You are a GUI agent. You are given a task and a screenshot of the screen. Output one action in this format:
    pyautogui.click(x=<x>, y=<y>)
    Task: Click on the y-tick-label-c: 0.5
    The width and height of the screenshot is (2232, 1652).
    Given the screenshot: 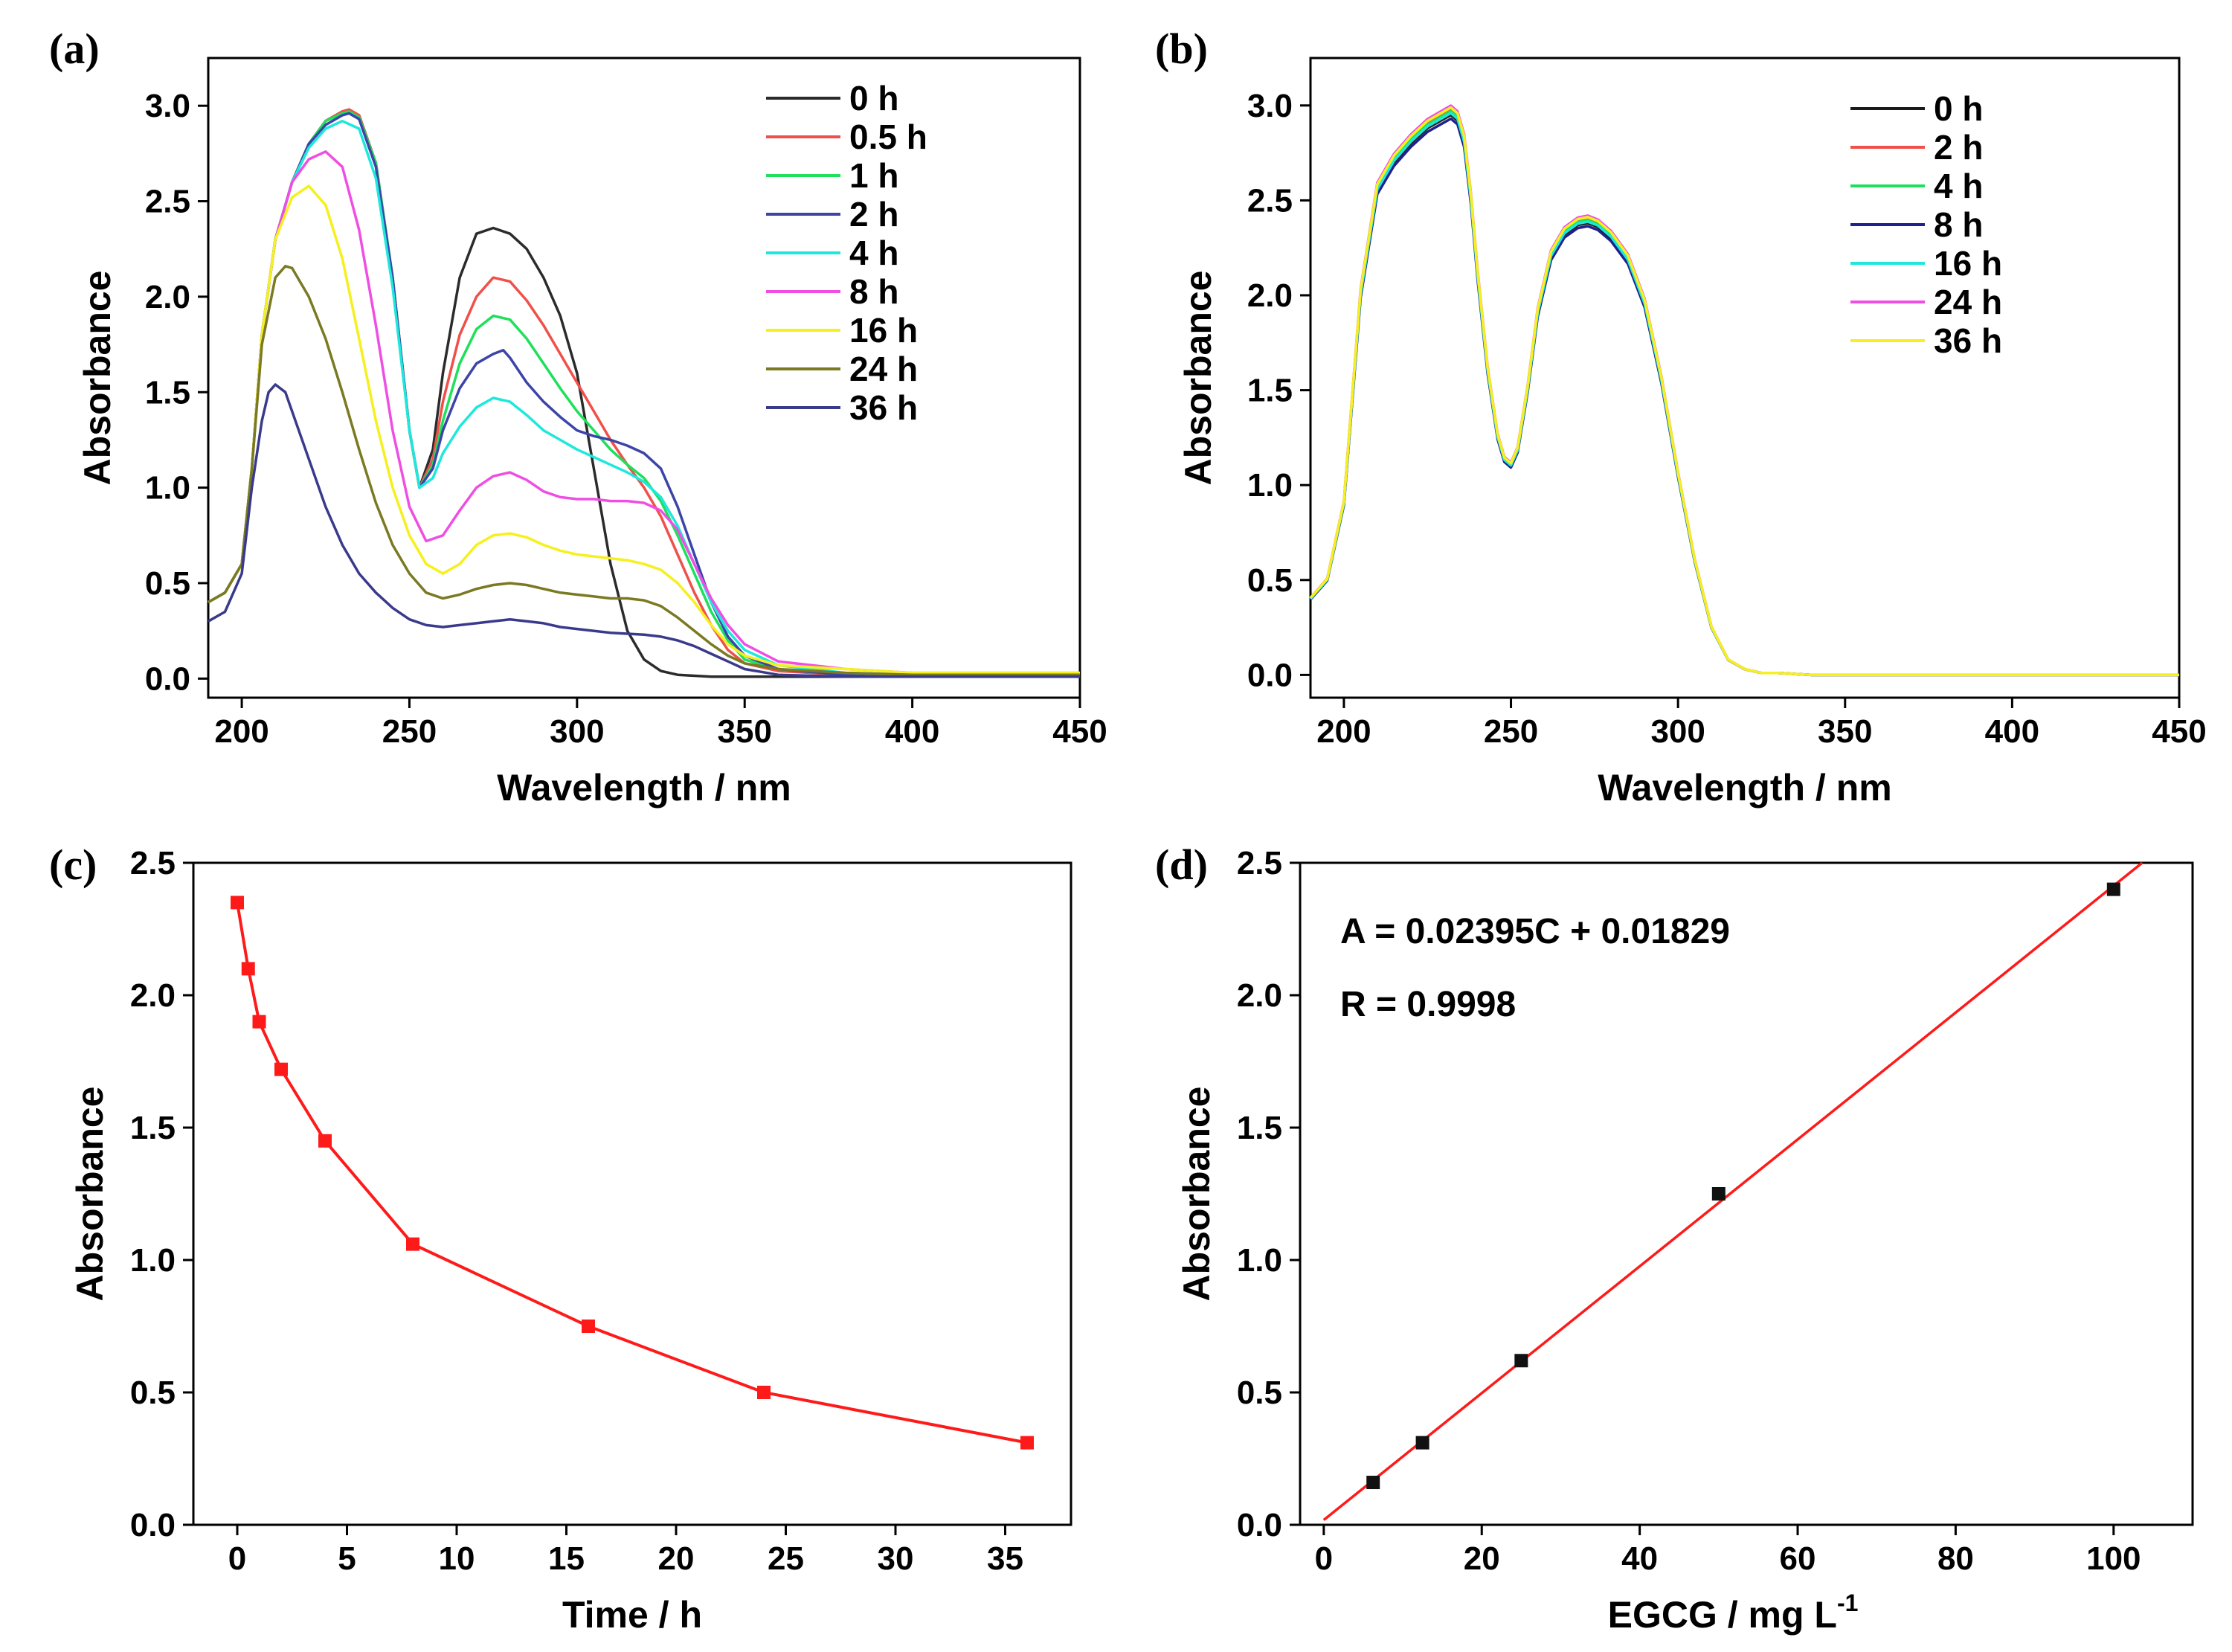 What is the action you would take?
    pyautogui.click(x=153, y=1393)
    